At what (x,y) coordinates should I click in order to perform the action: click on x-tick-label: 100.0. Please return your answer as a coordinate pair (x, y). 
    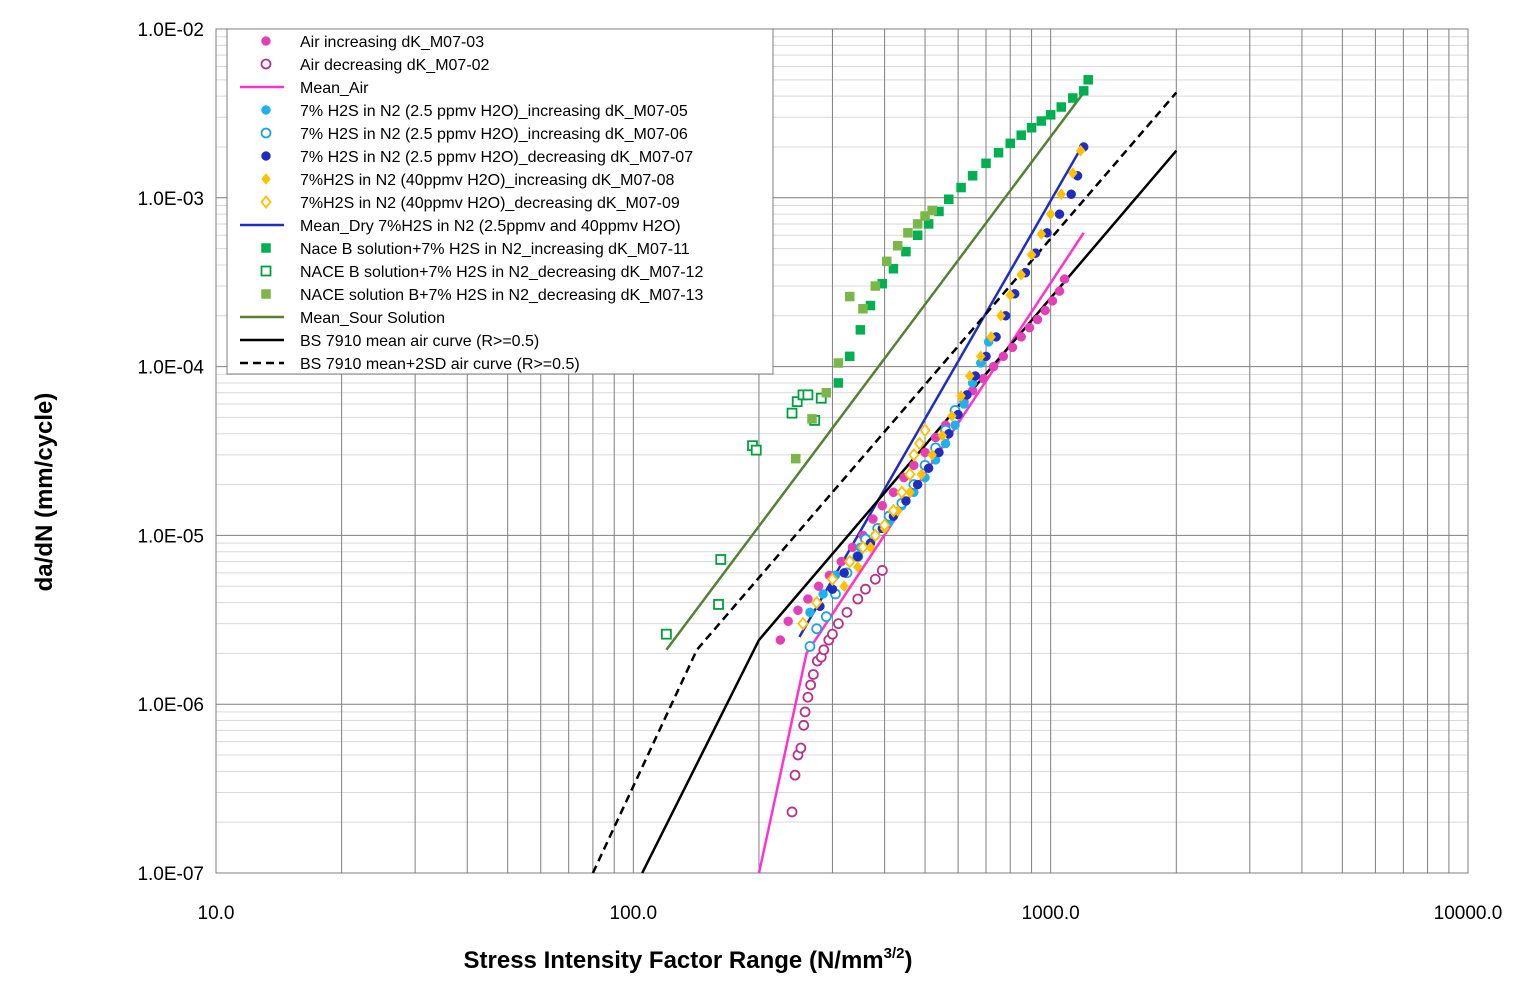
    Looking at the image, I should click on (634, 913).